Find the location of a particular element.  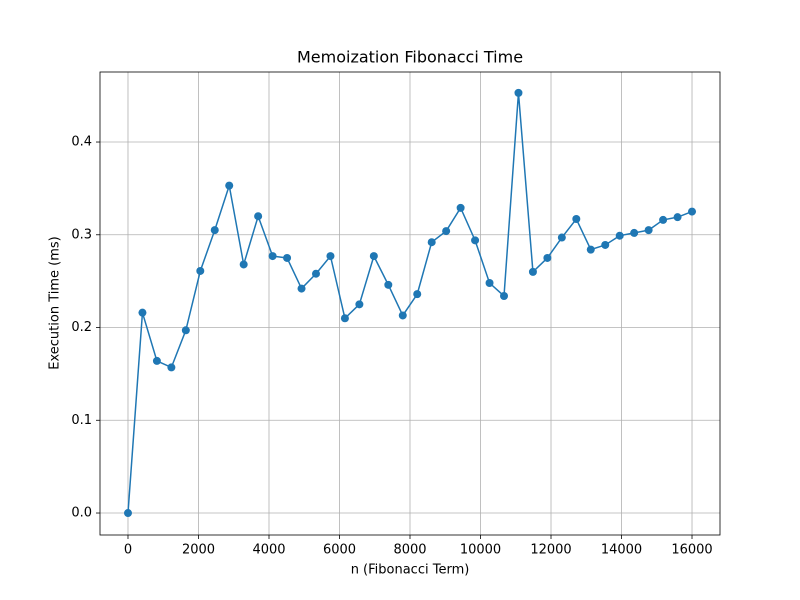

x-tick-label: 10000 is located at coordinates (480, 550).